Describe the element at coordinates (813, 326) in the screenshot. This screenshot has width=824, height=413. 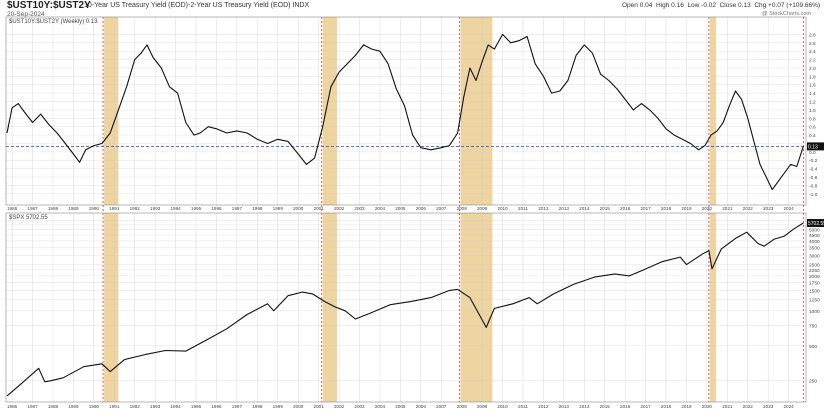
I see `y-tick-label: 750` at that location.